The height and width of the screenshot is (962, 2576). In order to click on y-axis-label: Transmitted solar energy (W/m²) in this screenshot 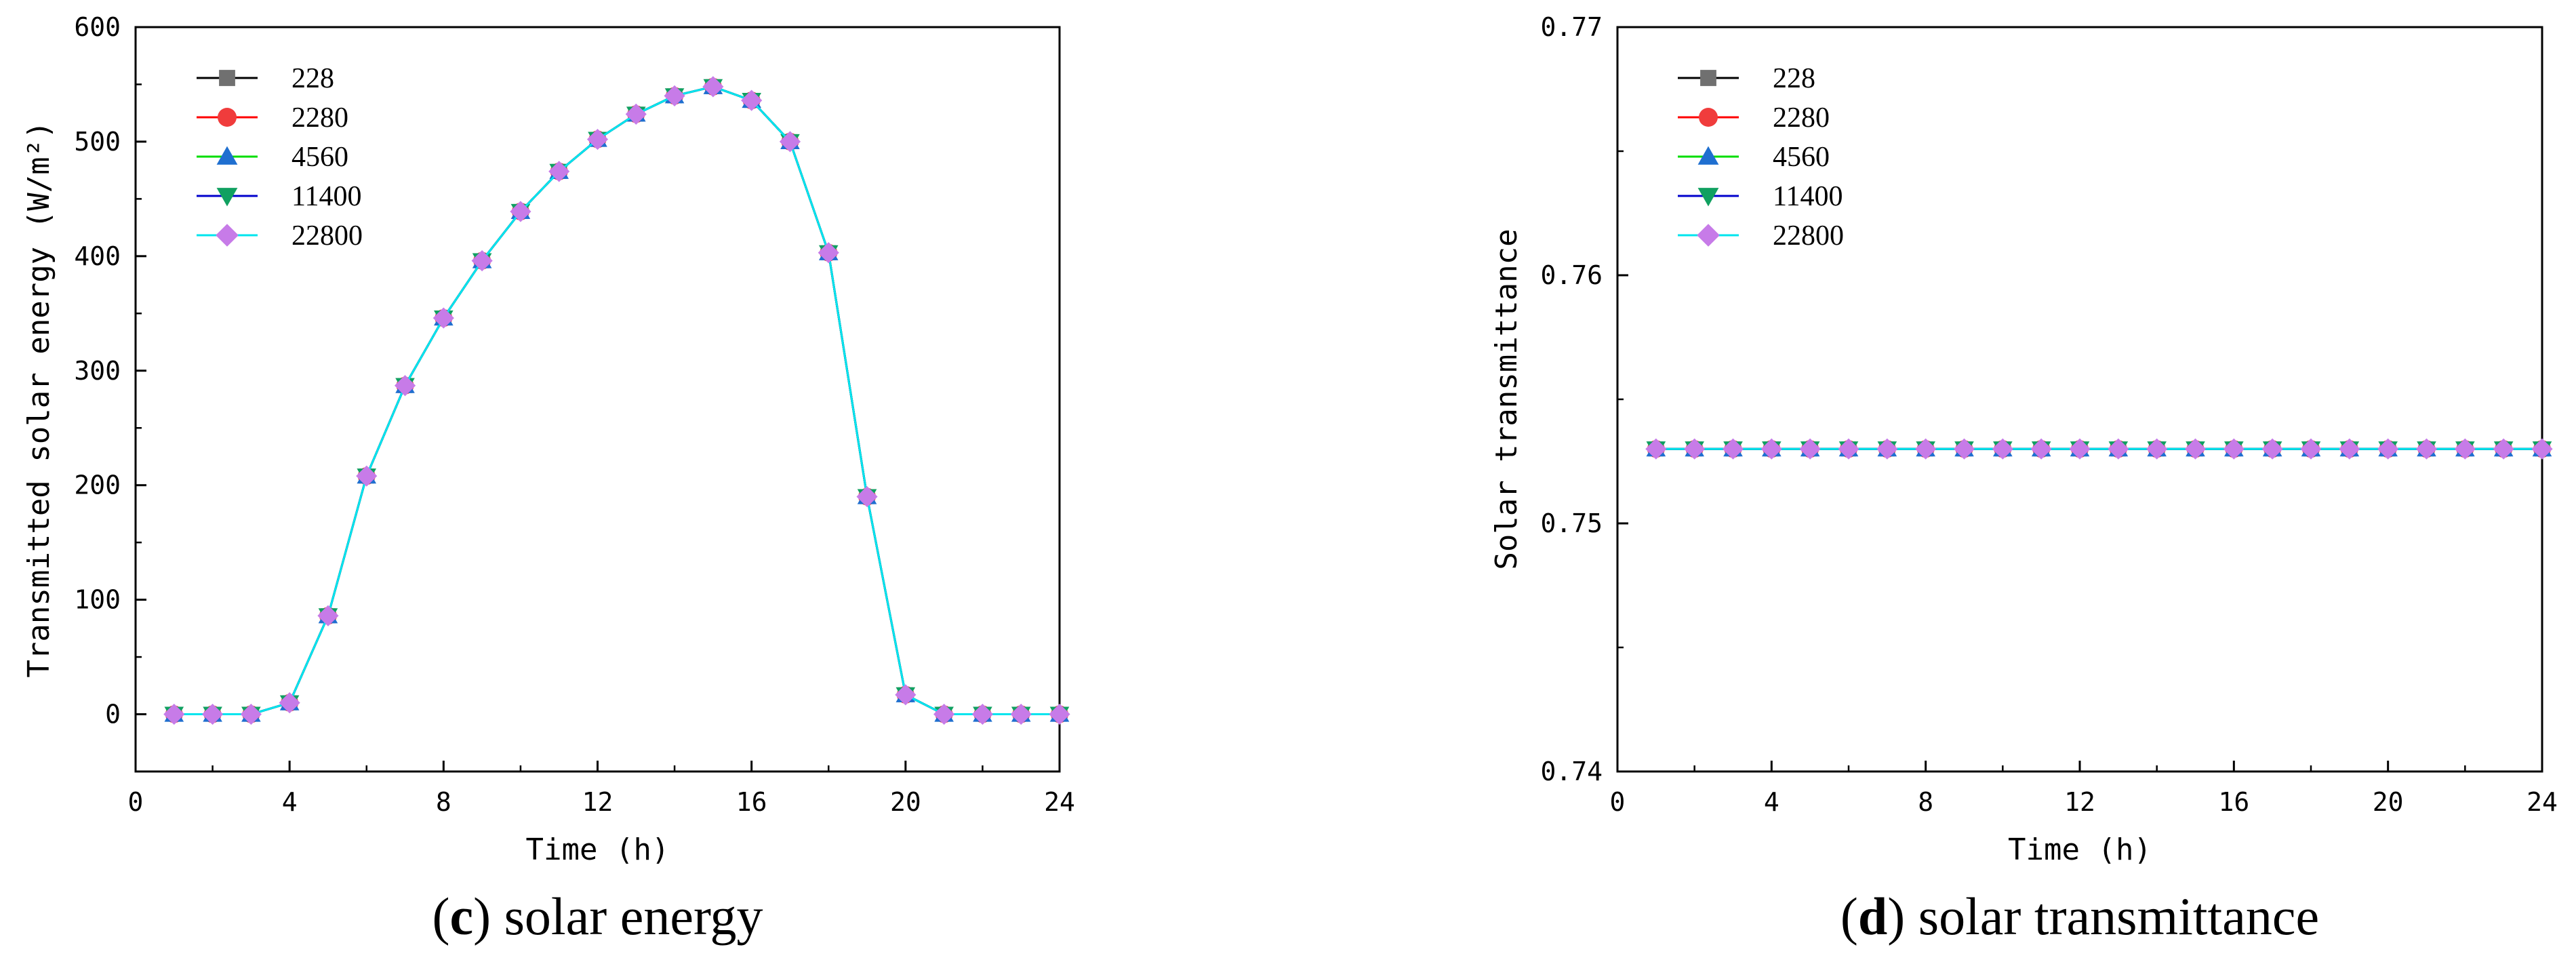, I will do `click(39, 399)`.